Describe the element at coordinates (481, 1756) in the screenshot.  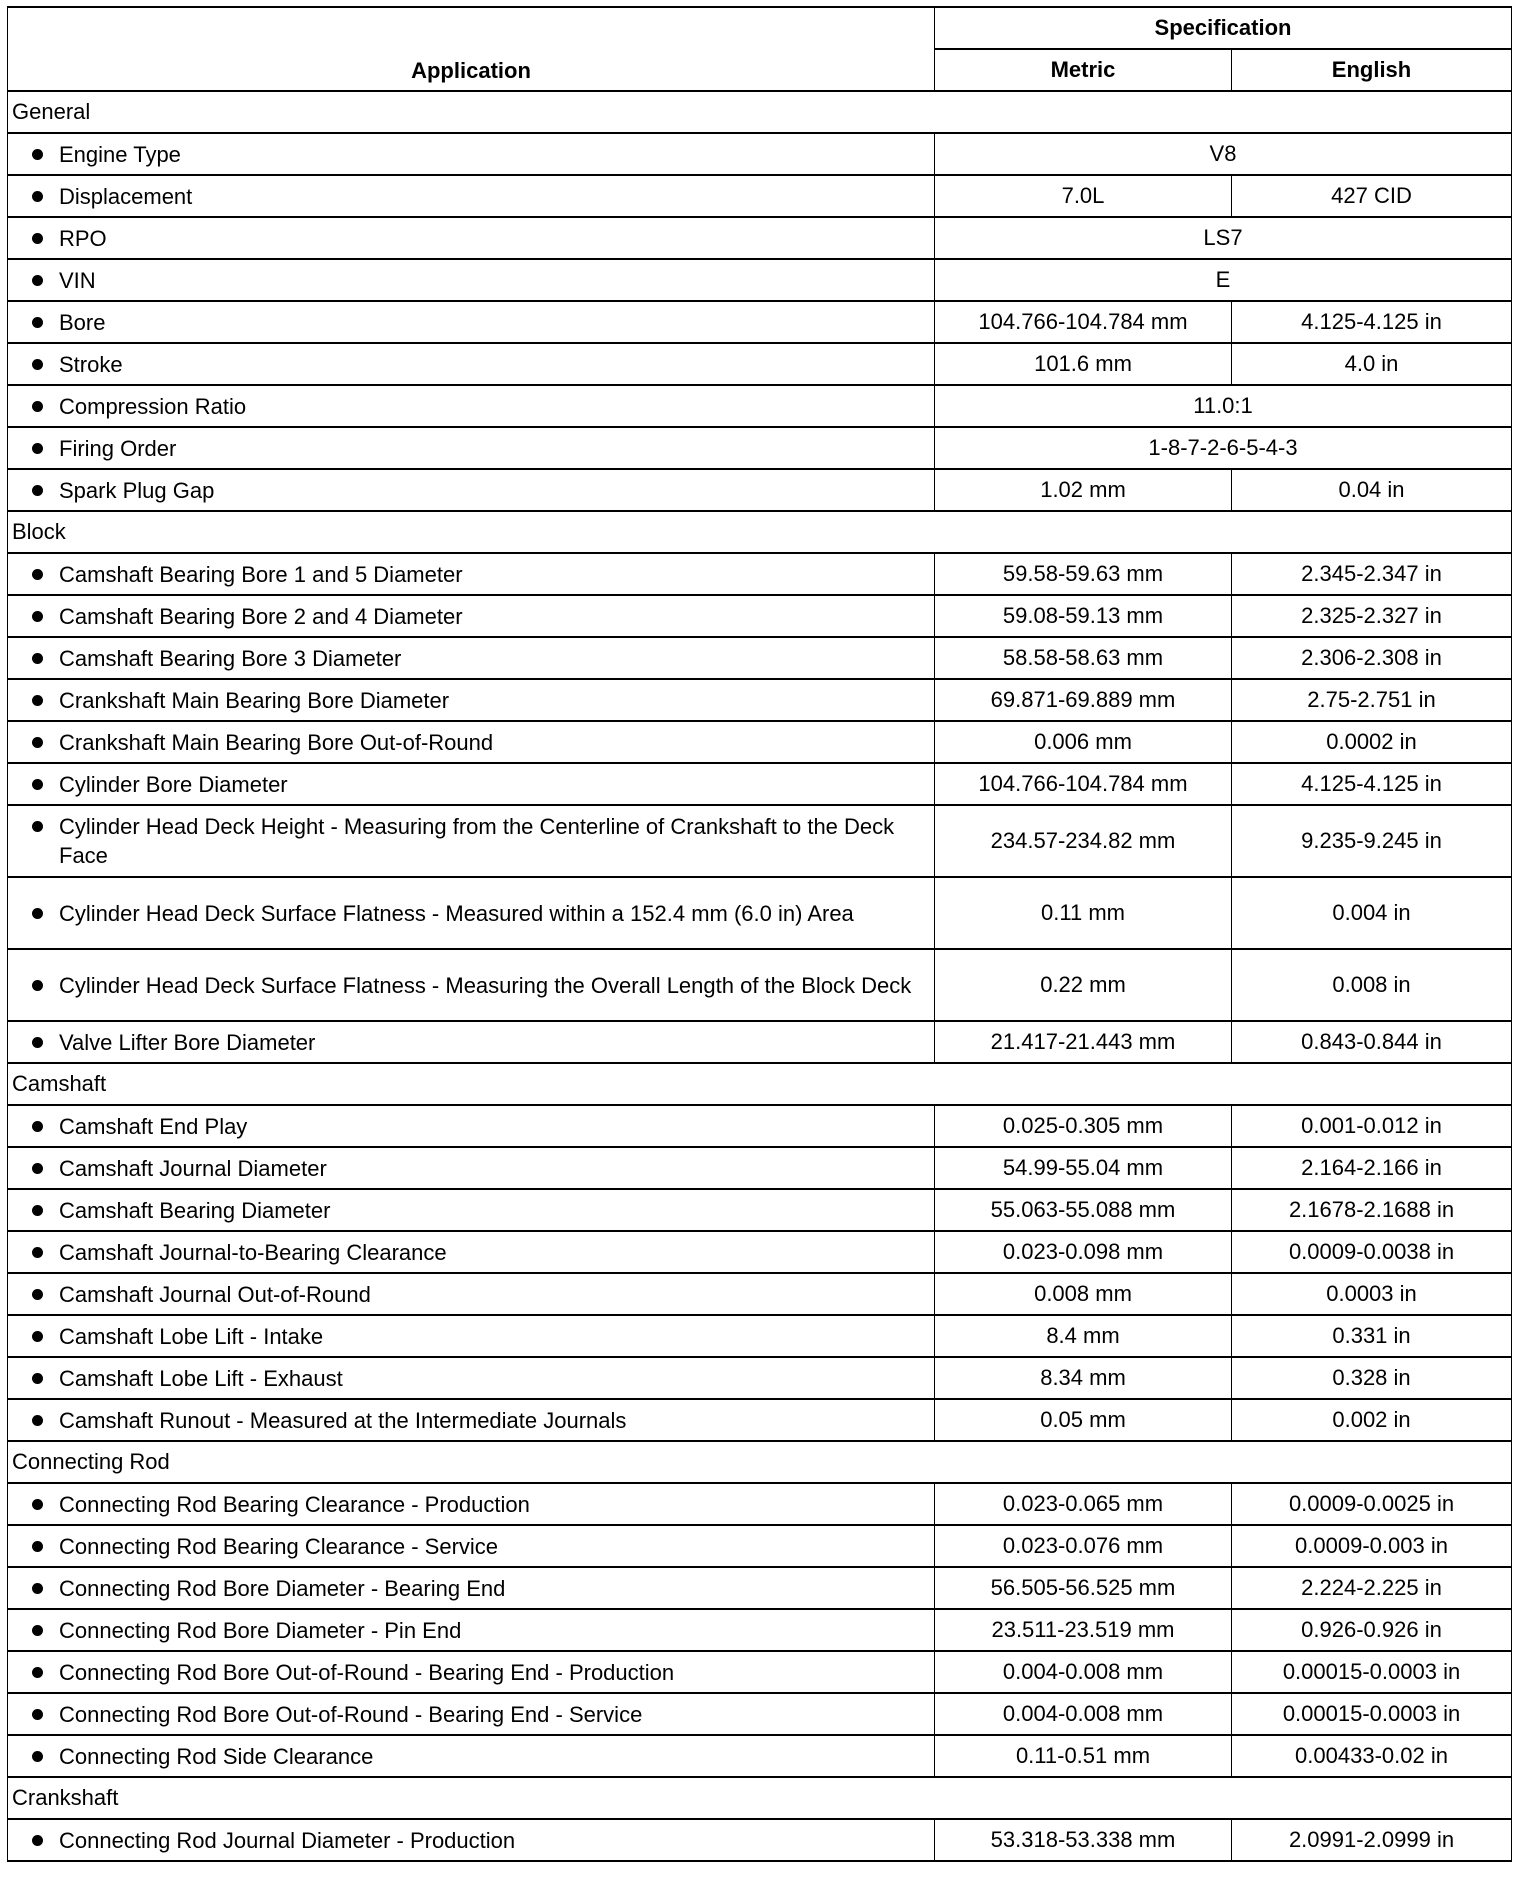
I see `application-item: Connecting Rod Side Clearance` at that location.